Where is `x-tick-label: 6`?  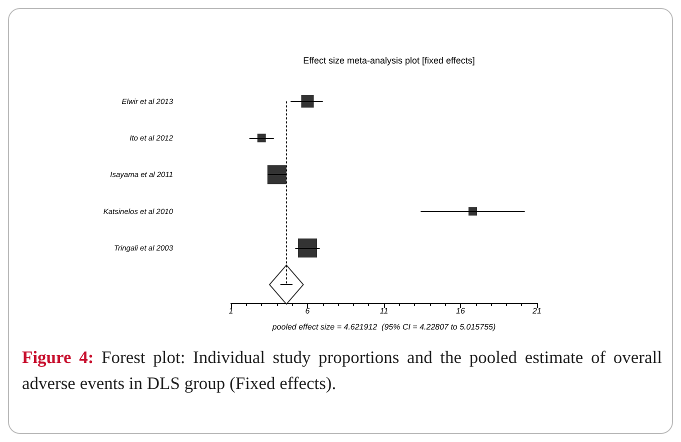 x-tick-label: 6 is located at coordinates (307, 311).